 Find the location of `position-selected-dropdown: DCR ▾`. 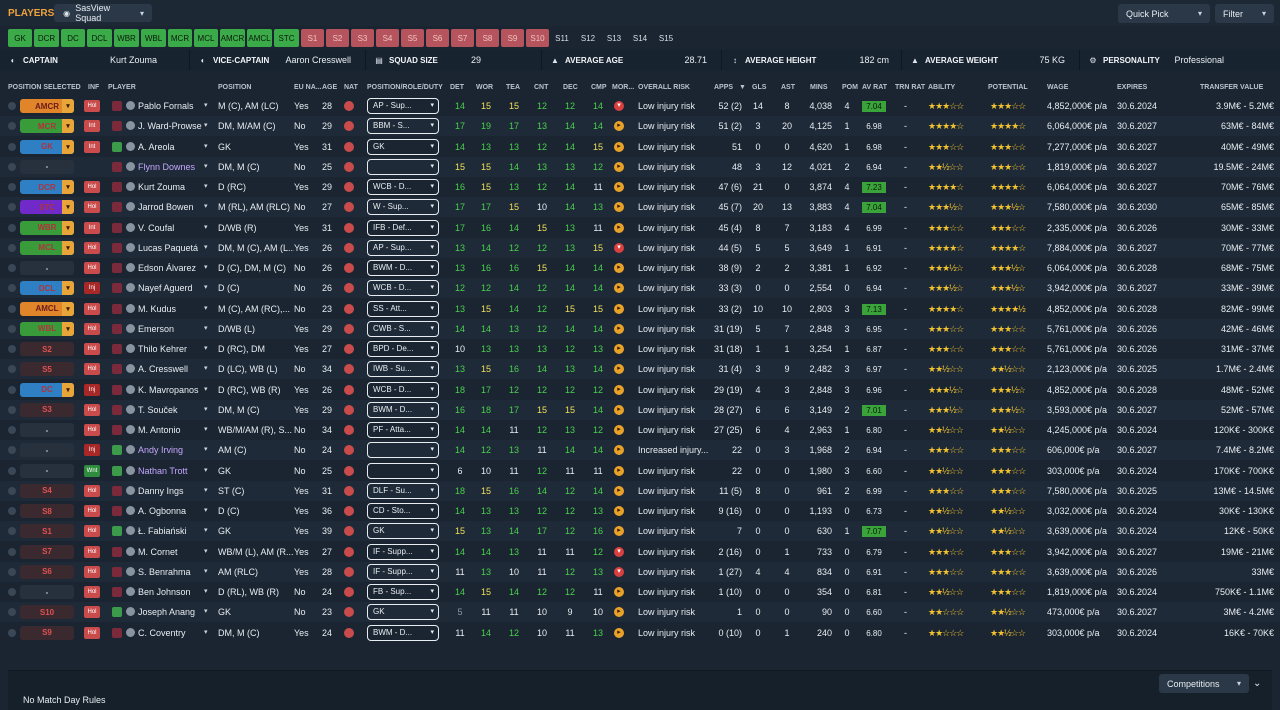

position-selected-dropdown: DCR ▾ is located at coordinates (47, 187).